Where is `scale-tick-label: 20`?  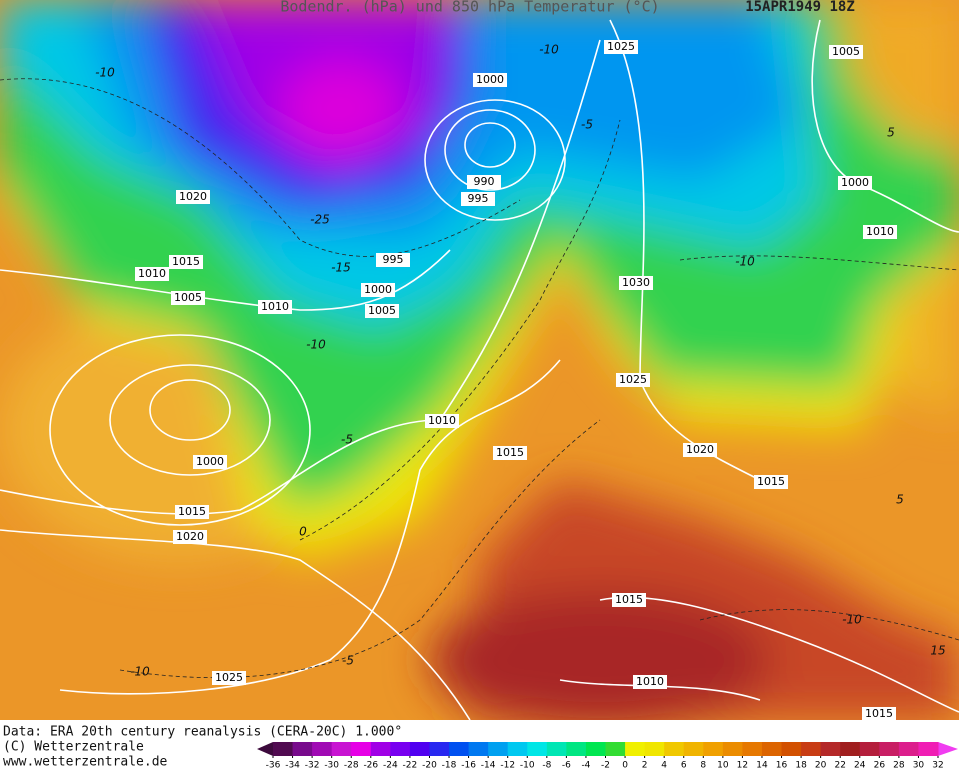
scale-tick-label: 20 is located at coordinates (821, 766).